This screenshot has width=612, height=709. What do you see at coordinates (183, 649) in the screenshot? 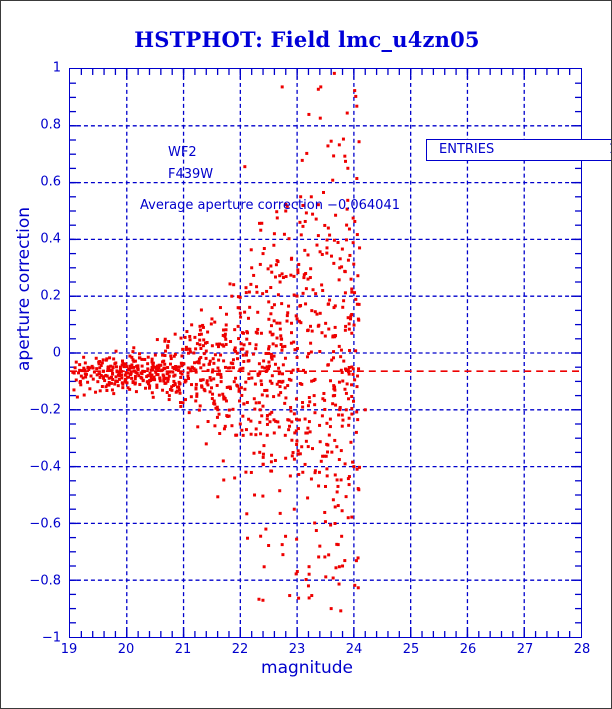
I see `x-tick-label: 21` at bounding box center [183, 649].